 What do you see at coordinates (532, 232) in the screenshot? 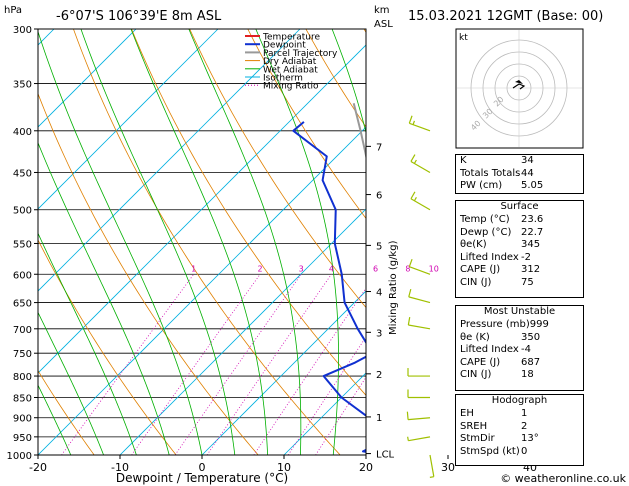
I see `surface-dewp-value: 22.7` at bounding box center [532, 232].